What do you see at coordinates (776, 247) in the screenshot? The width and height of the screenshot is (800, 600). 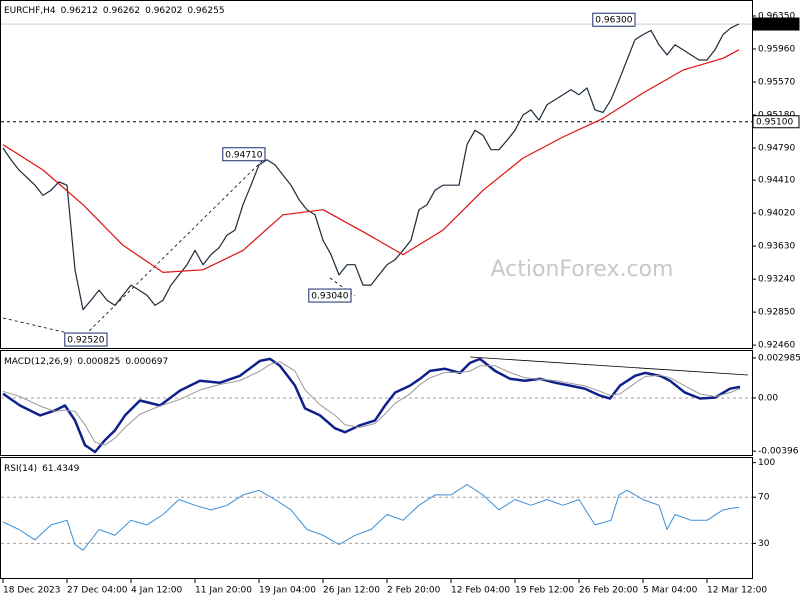 I see `y-tick-label: 0.93630` at bounding box center [776, 247].